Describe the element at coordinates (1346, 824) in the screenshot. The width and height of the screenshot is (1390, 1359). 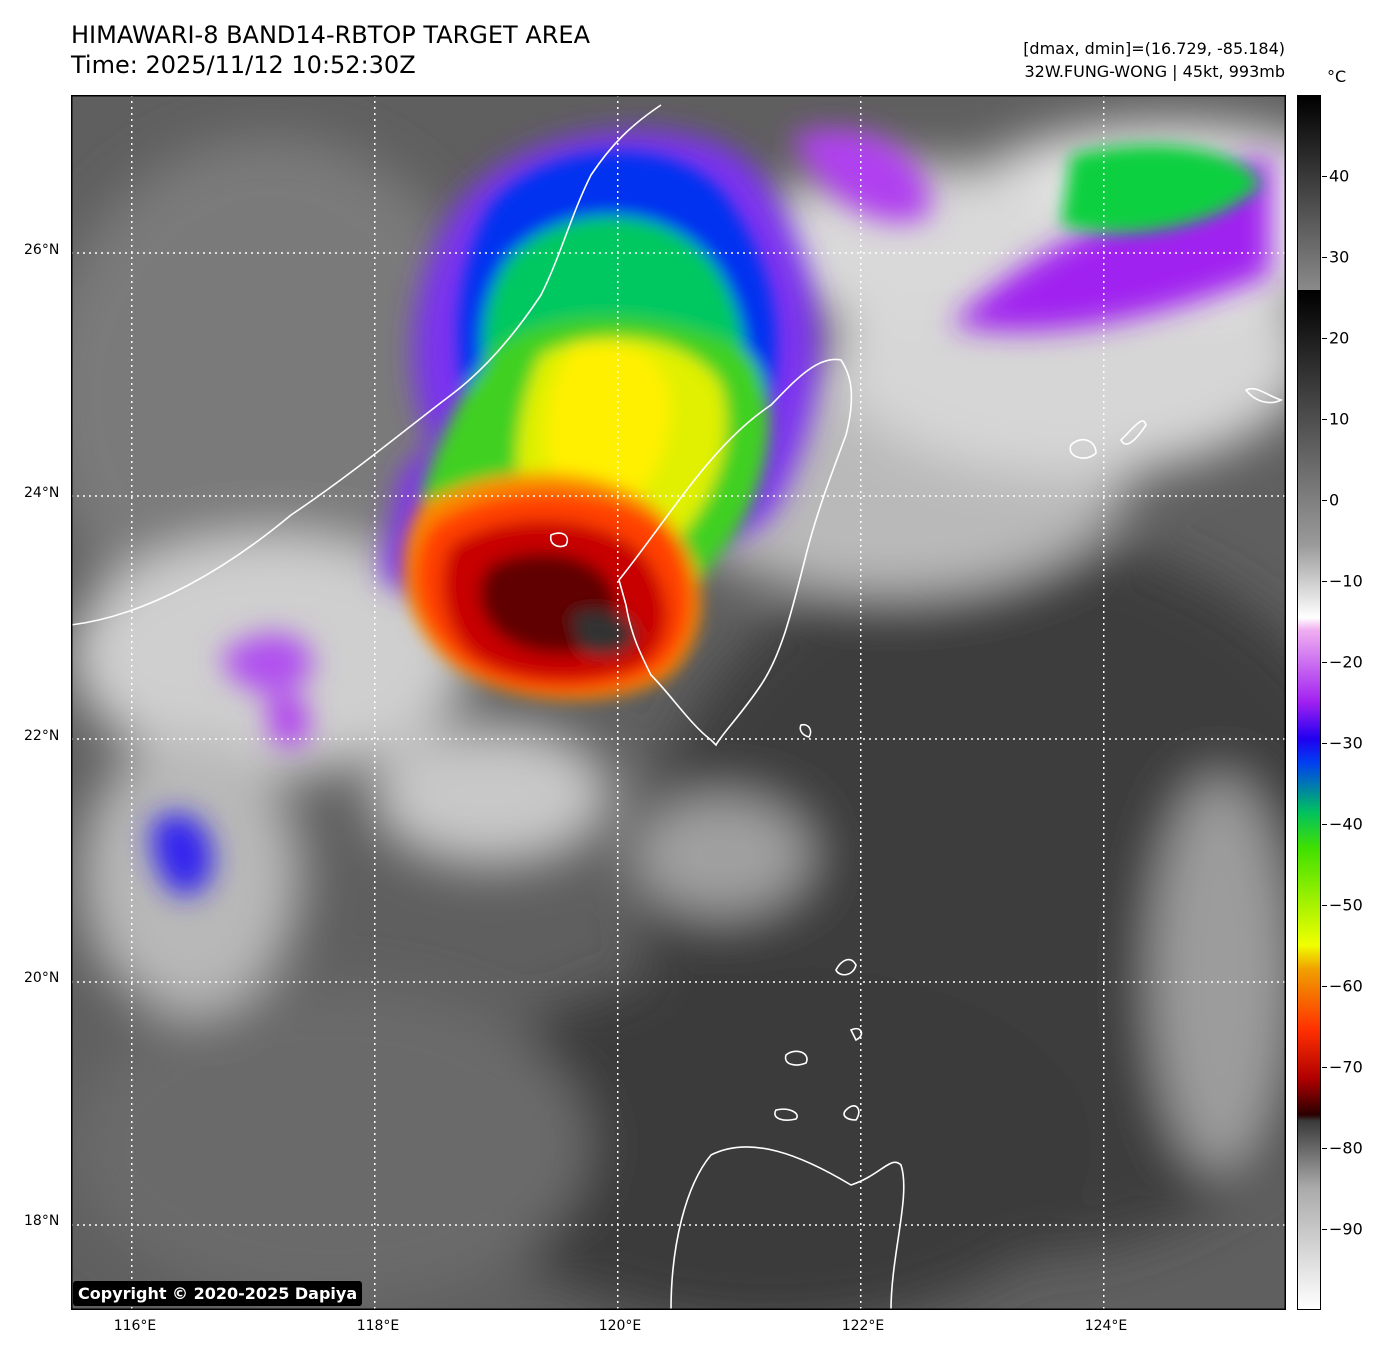
I see `colorbar-tick-label: −40` at that location.